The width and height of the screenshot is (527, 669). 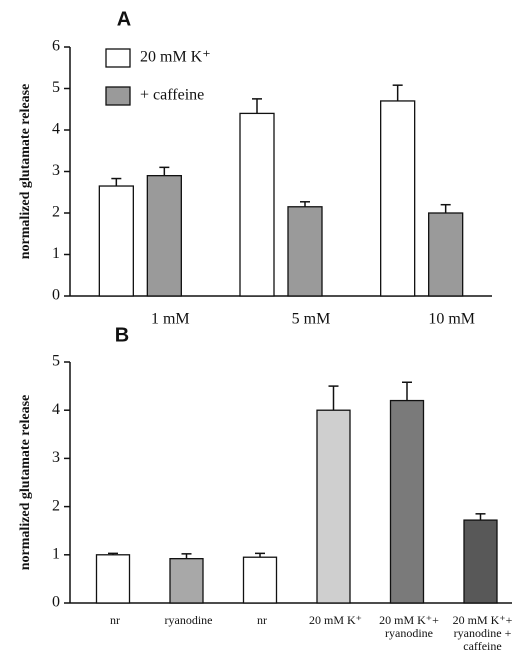 What do you see at coordinates (172, 95) in the screenshot?
I see `legend-label: + caffeine` at bounding box center [172, 95].